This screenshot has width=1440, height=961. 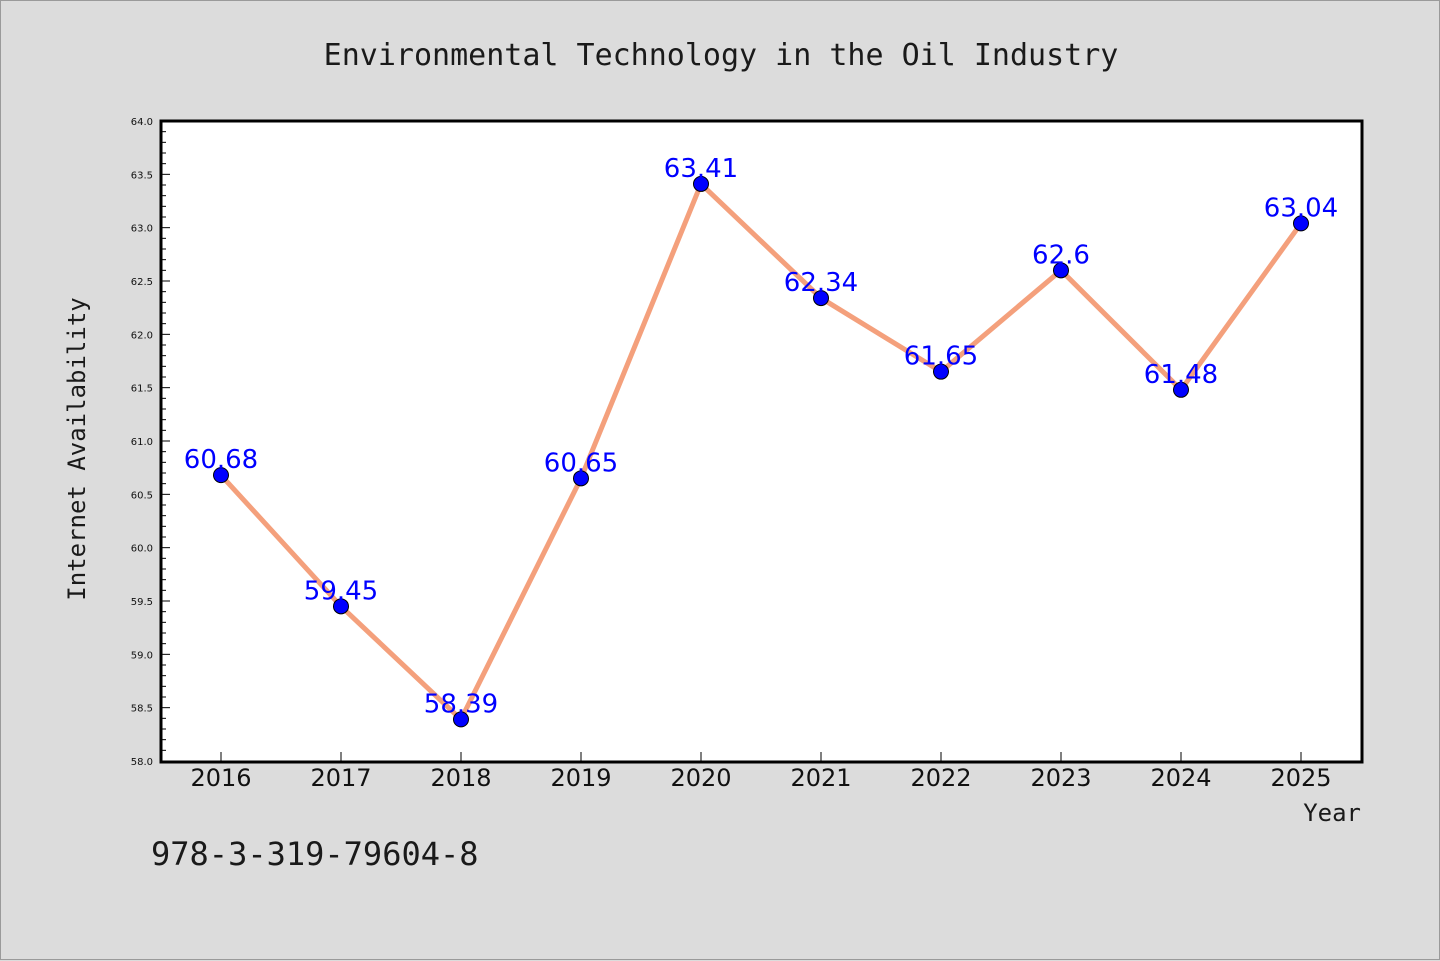 What do you see at coordinates (142, 602) in the screenshot?
I see `y-tick-label: 59.5` at bounding box center [142, 602].